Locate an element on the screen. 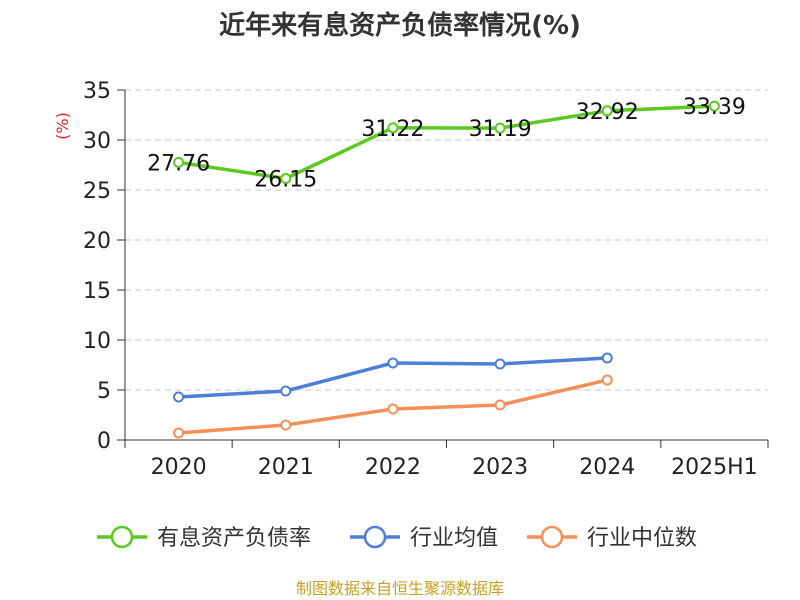 The image size is (800, 600). legend: 有息资产负债率 行业均值 行业中位数 is located at coordinates (397, 538).